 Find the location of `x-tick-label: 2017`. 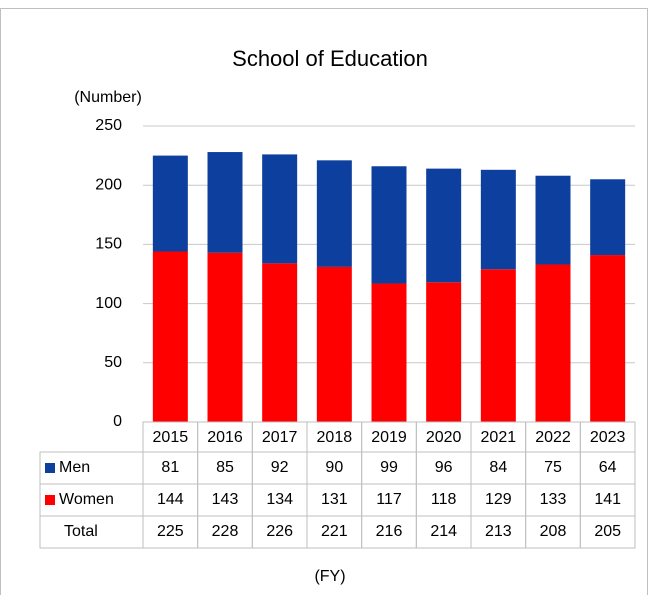

x-tick-label: 2017 is located at coordinates (280, 437).